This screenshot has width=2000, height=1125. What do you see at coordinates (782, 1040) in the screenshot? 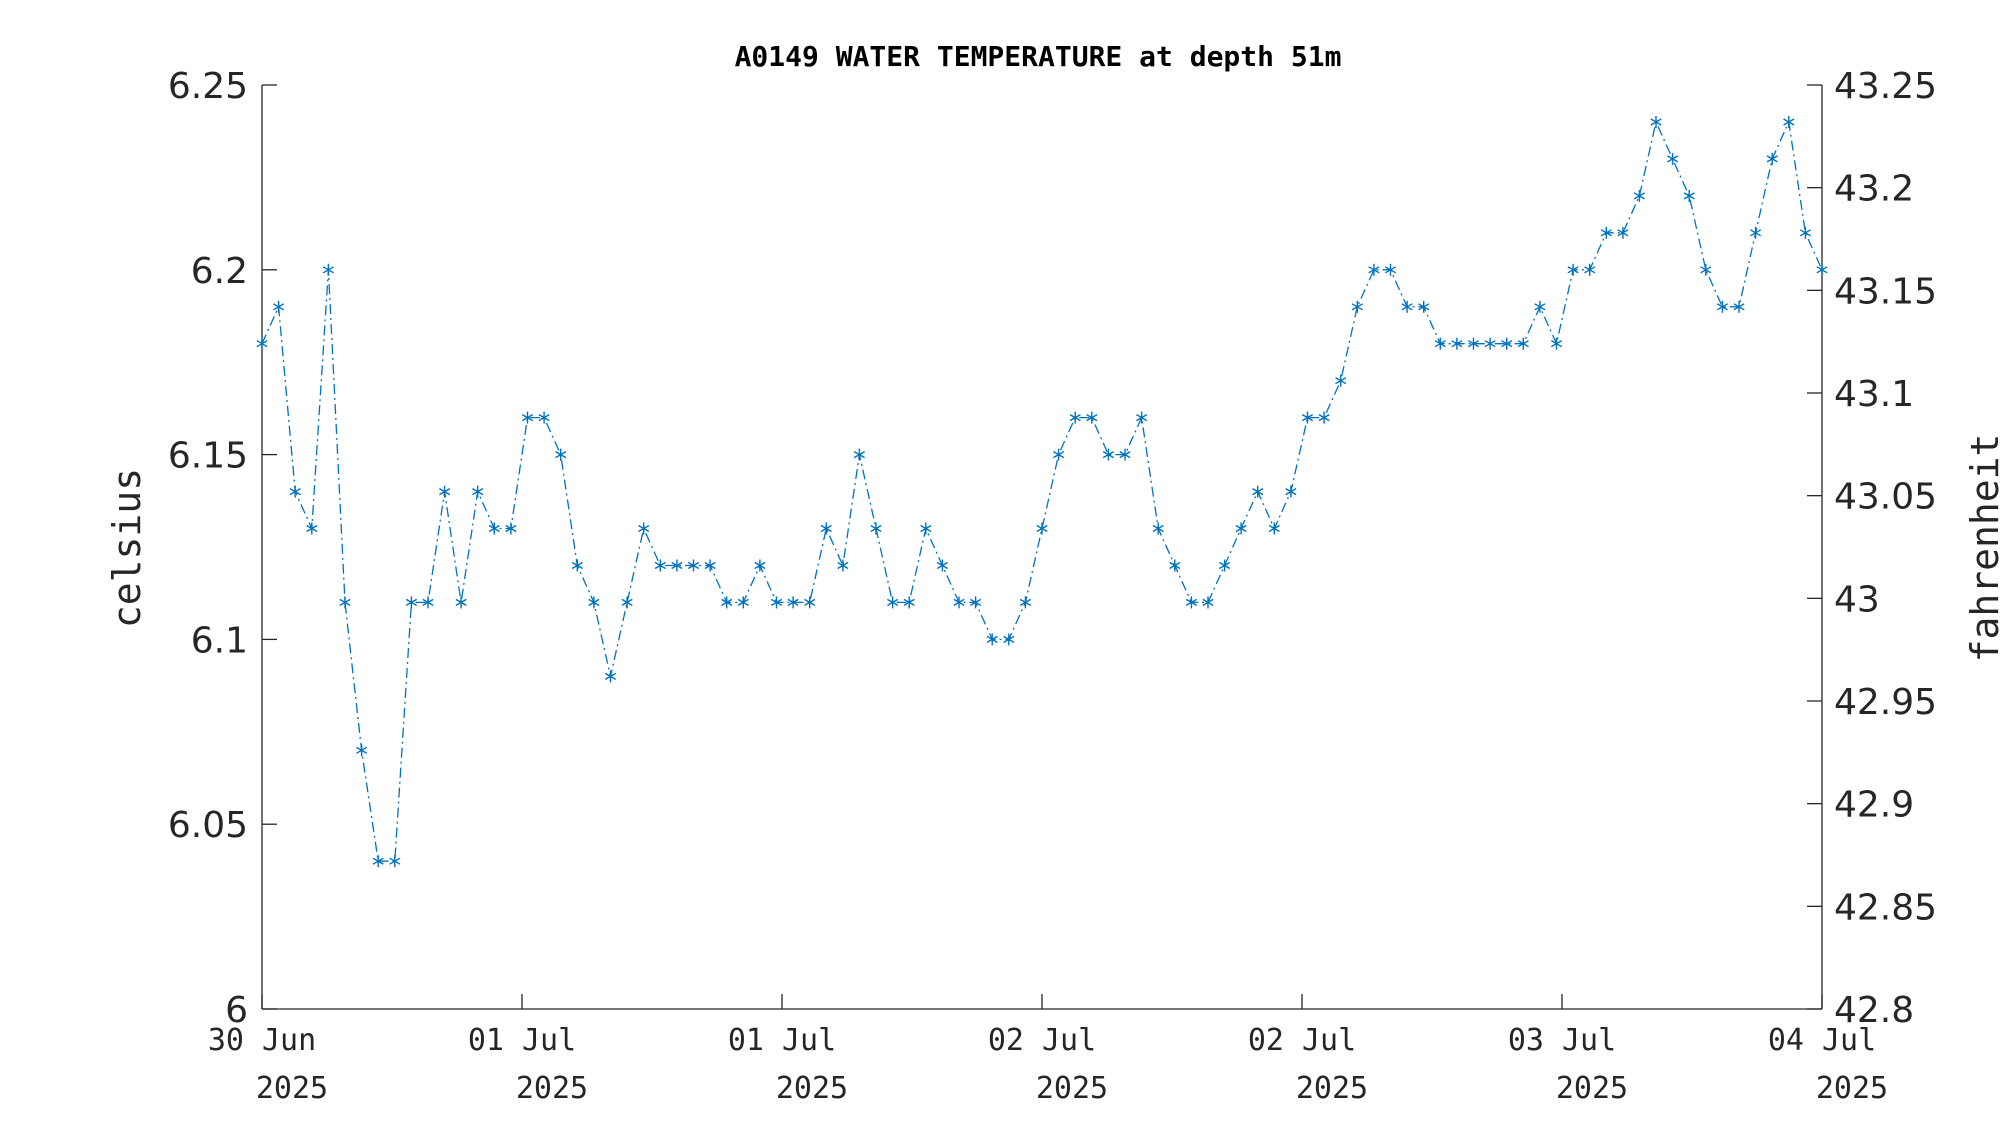
I see `x-tick-day-label: 01 Jul` at bounding box center [782, 1040].